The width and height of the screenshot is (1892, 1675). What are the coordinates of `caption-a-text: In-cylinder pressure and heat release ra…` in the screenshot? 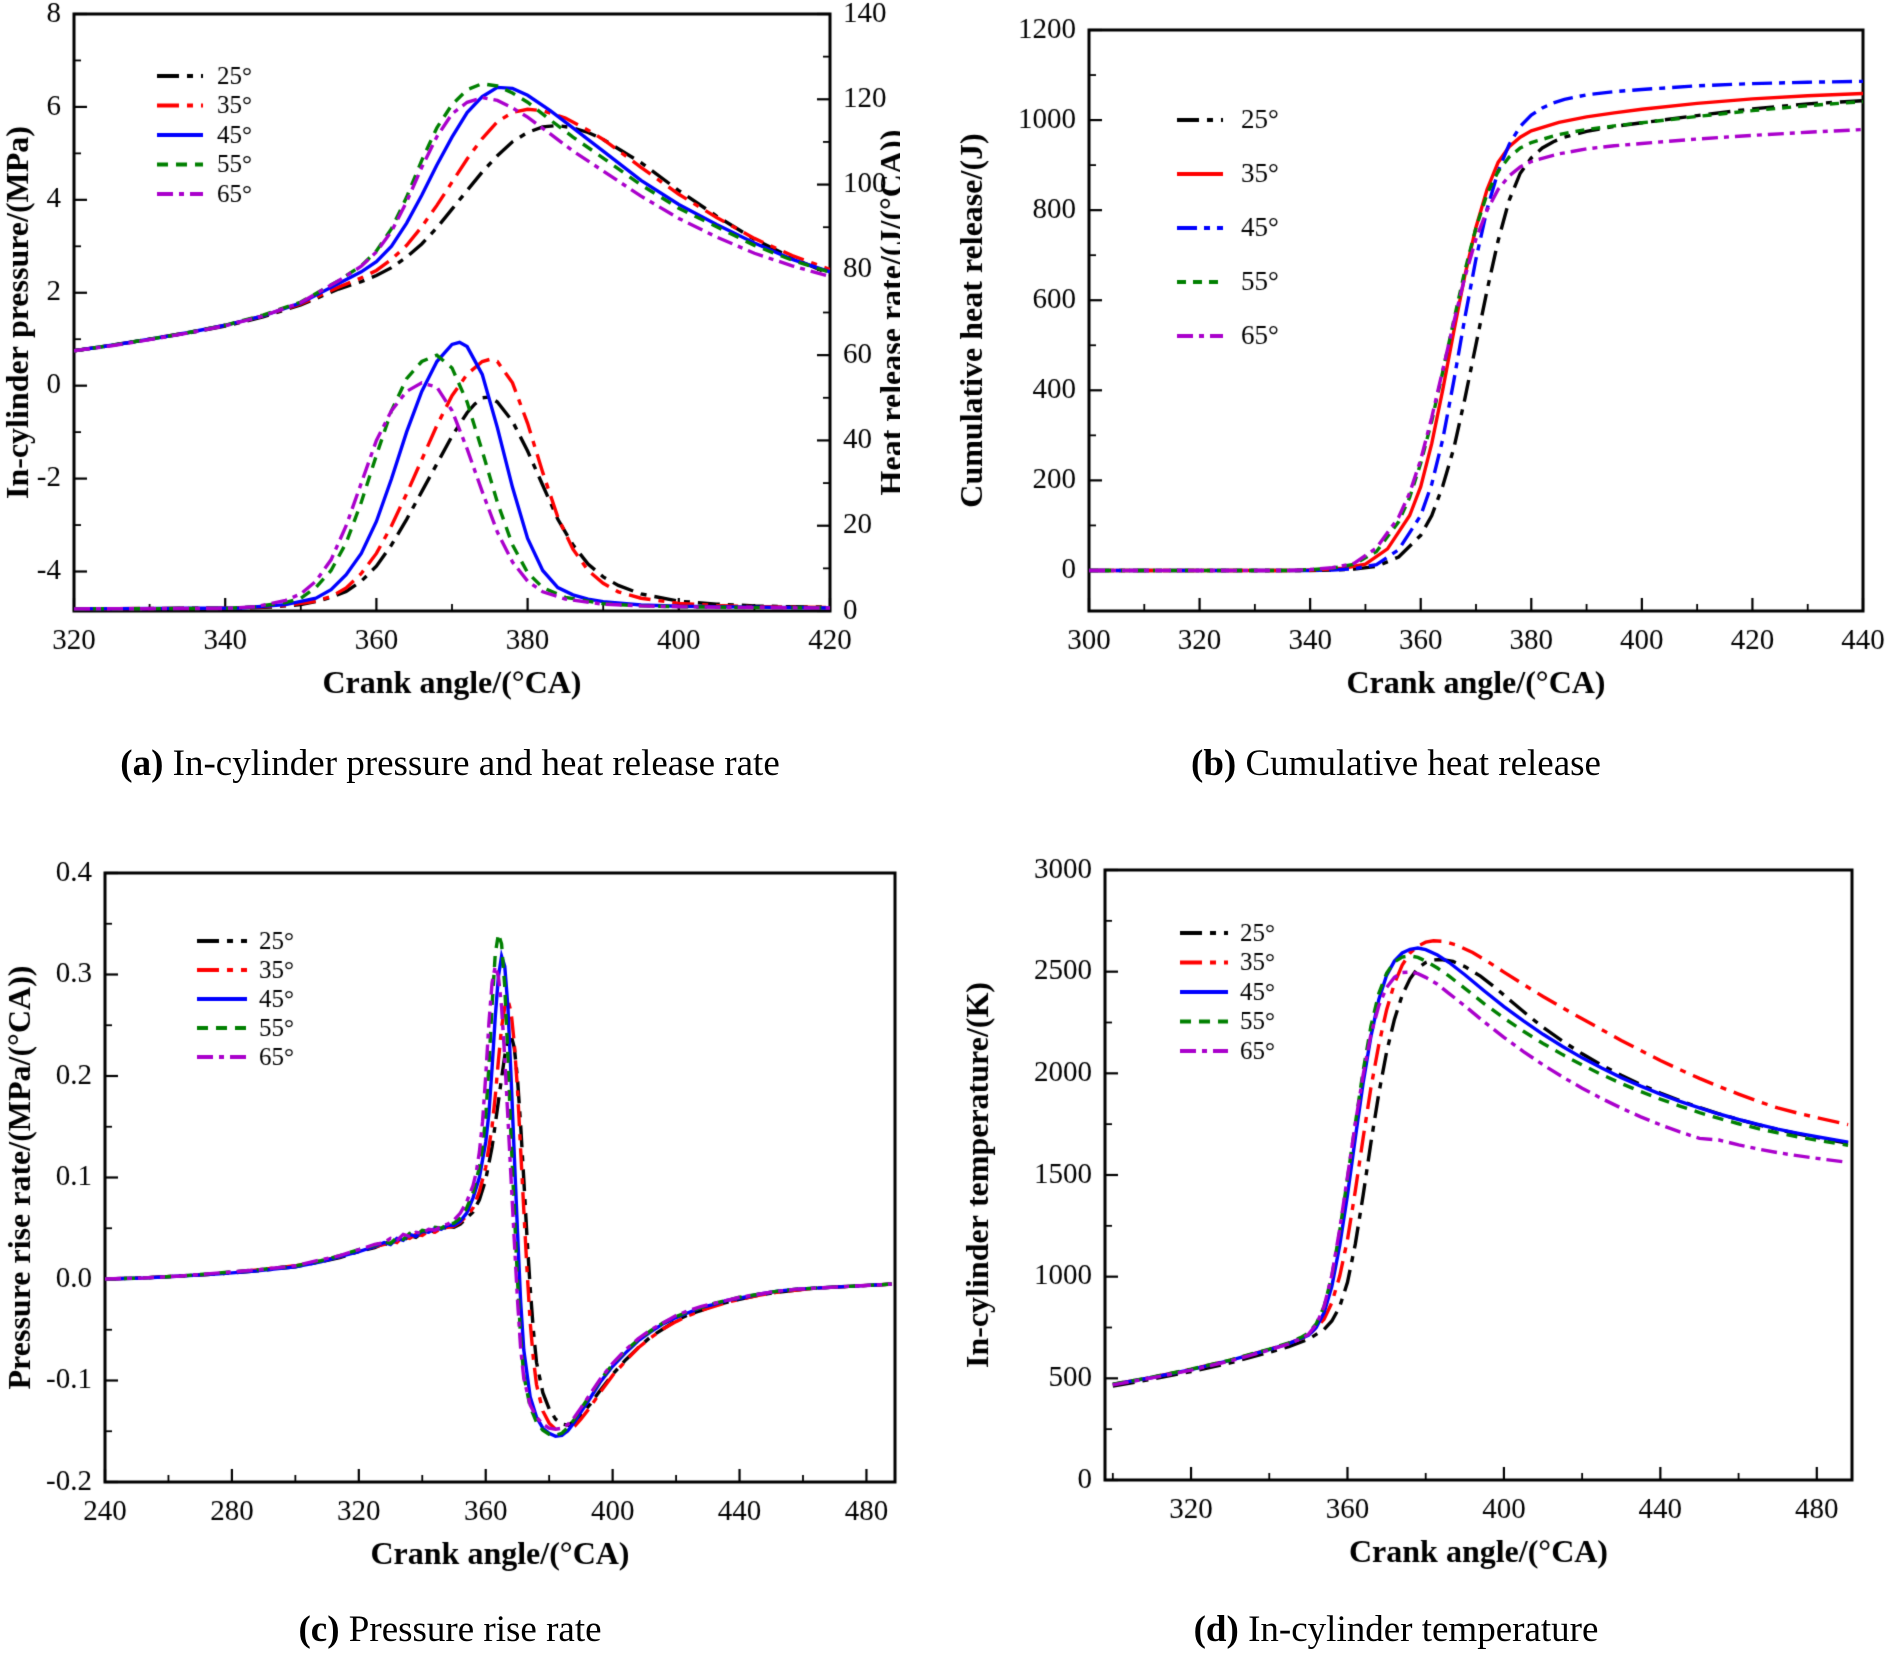 It's located at (476, 763).